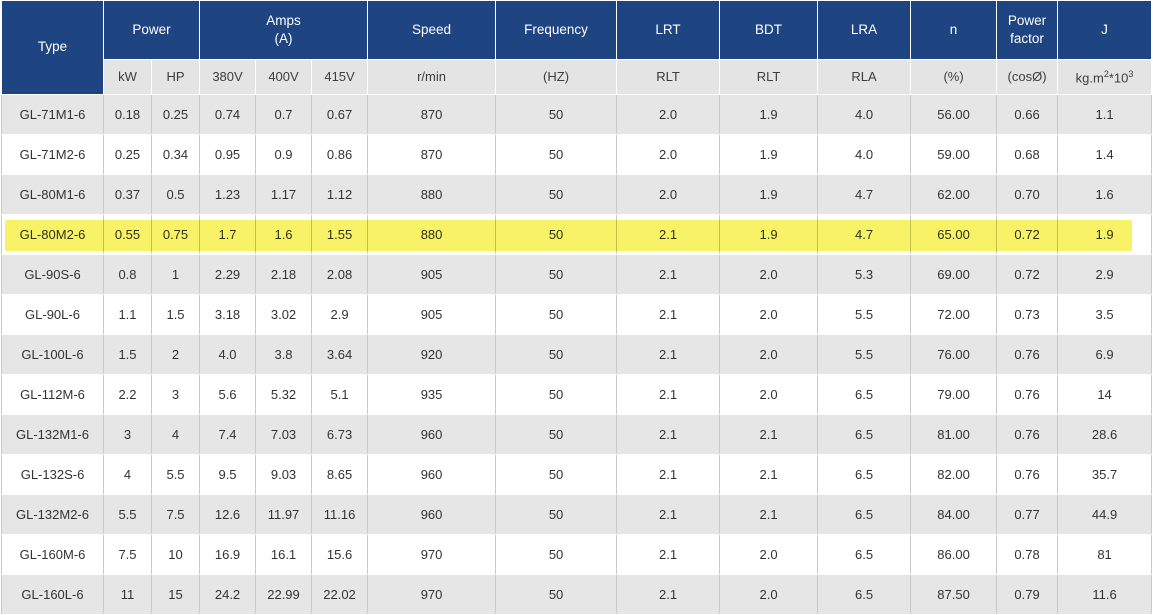 The image size is (1153, 615). Describe the element at coordinates (954, 514) in the screenshot. I see `cell-n: 84.00` at that location.